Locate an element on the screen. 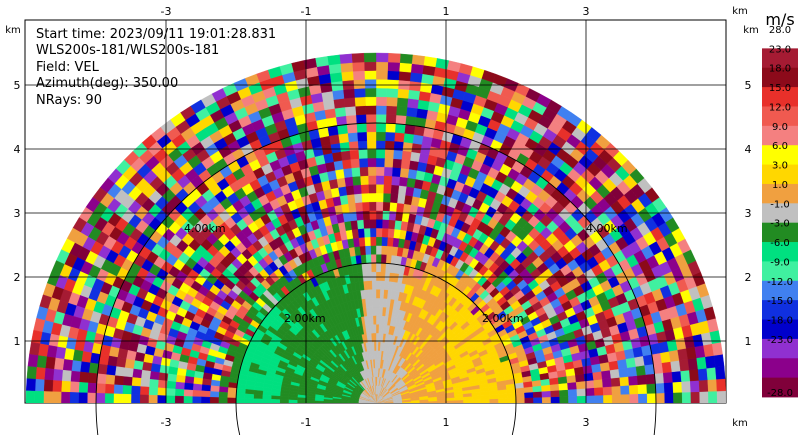 The width and height of the screenshot is (800, 435). colorbar-label: 1.0 is located at coordinates (780, 185).